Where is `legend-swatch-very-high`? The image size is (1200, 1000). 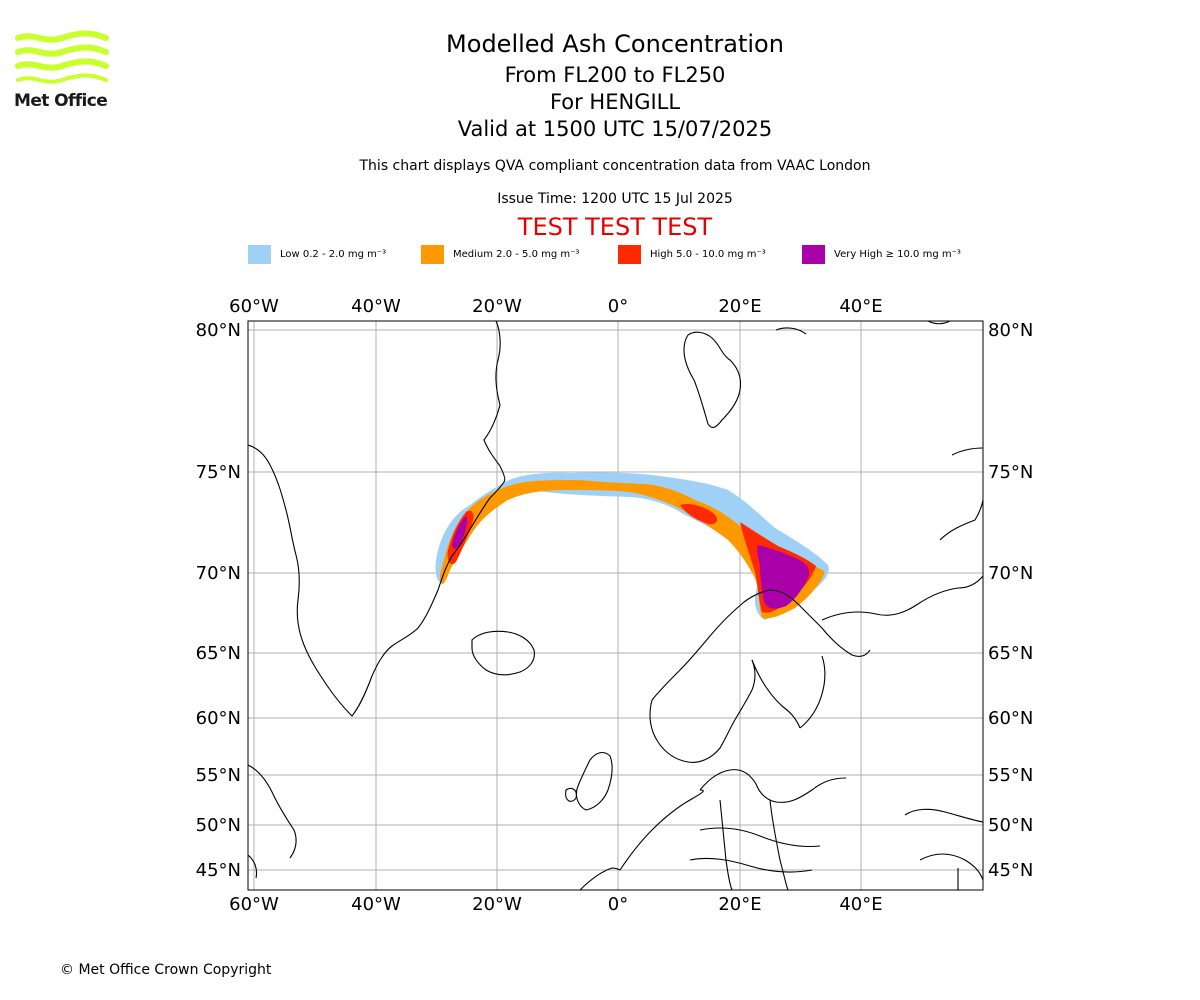
legend-swatch-very-high is located at coordinates (813, 254).